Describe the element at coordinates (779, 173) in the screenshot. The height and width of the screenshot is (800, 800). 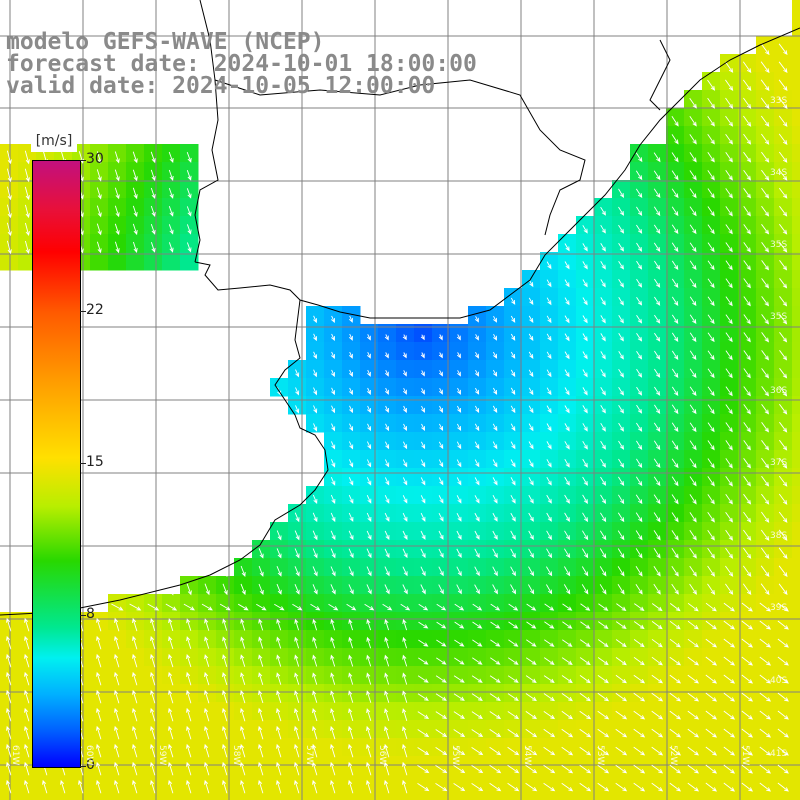
I see `lat-label: 34S` at that location.